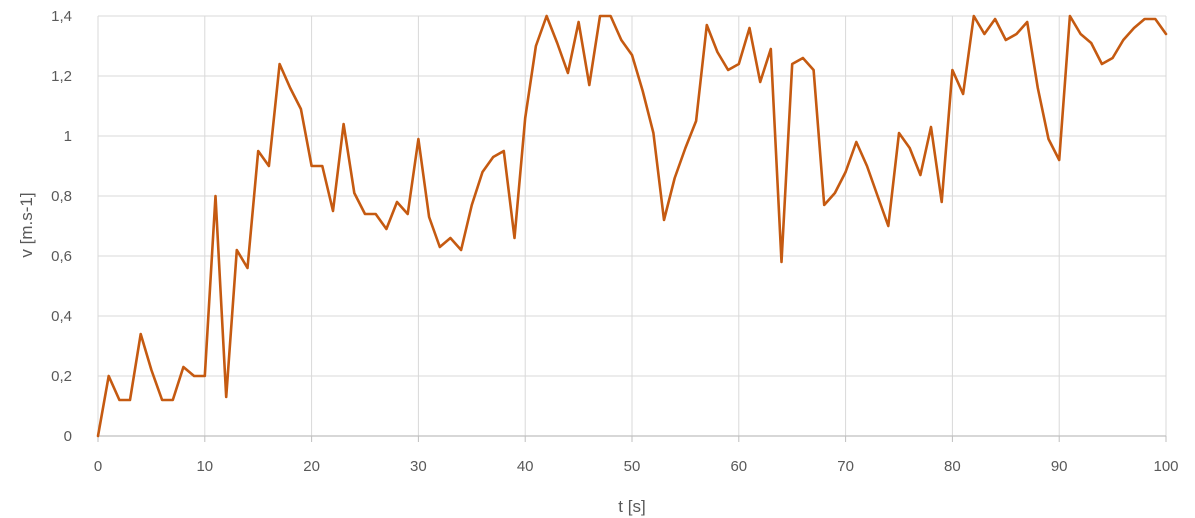 This screenshot has width=1195, height=518. I want to click on y-tick-label: 0,8, so click(61, 196).